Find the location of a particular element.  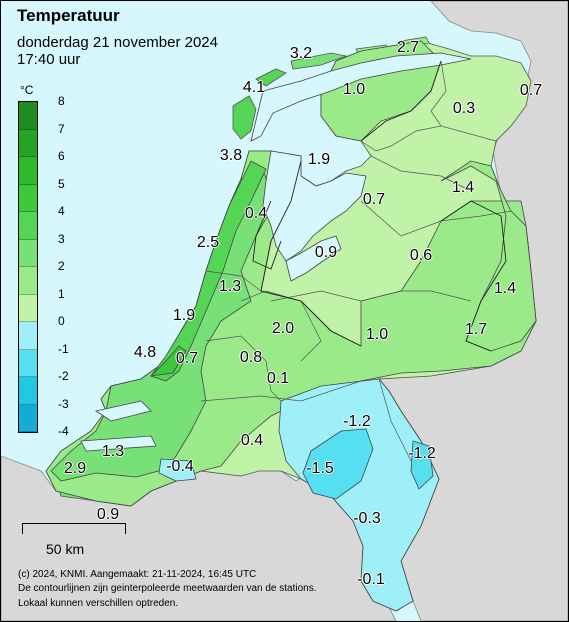

border-limburg is located at coordinates (395, 420).